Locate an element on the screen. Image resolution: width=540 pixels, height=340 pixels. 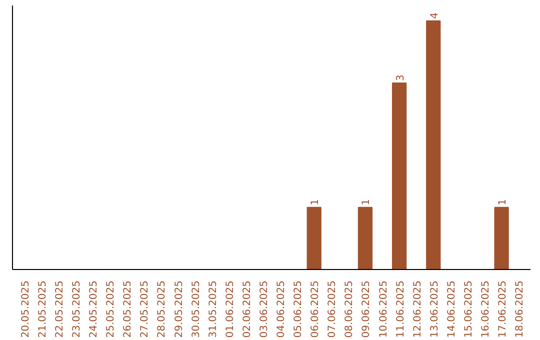
x-tick-label: 29.05.2025 is located at coordinates (179, 309).